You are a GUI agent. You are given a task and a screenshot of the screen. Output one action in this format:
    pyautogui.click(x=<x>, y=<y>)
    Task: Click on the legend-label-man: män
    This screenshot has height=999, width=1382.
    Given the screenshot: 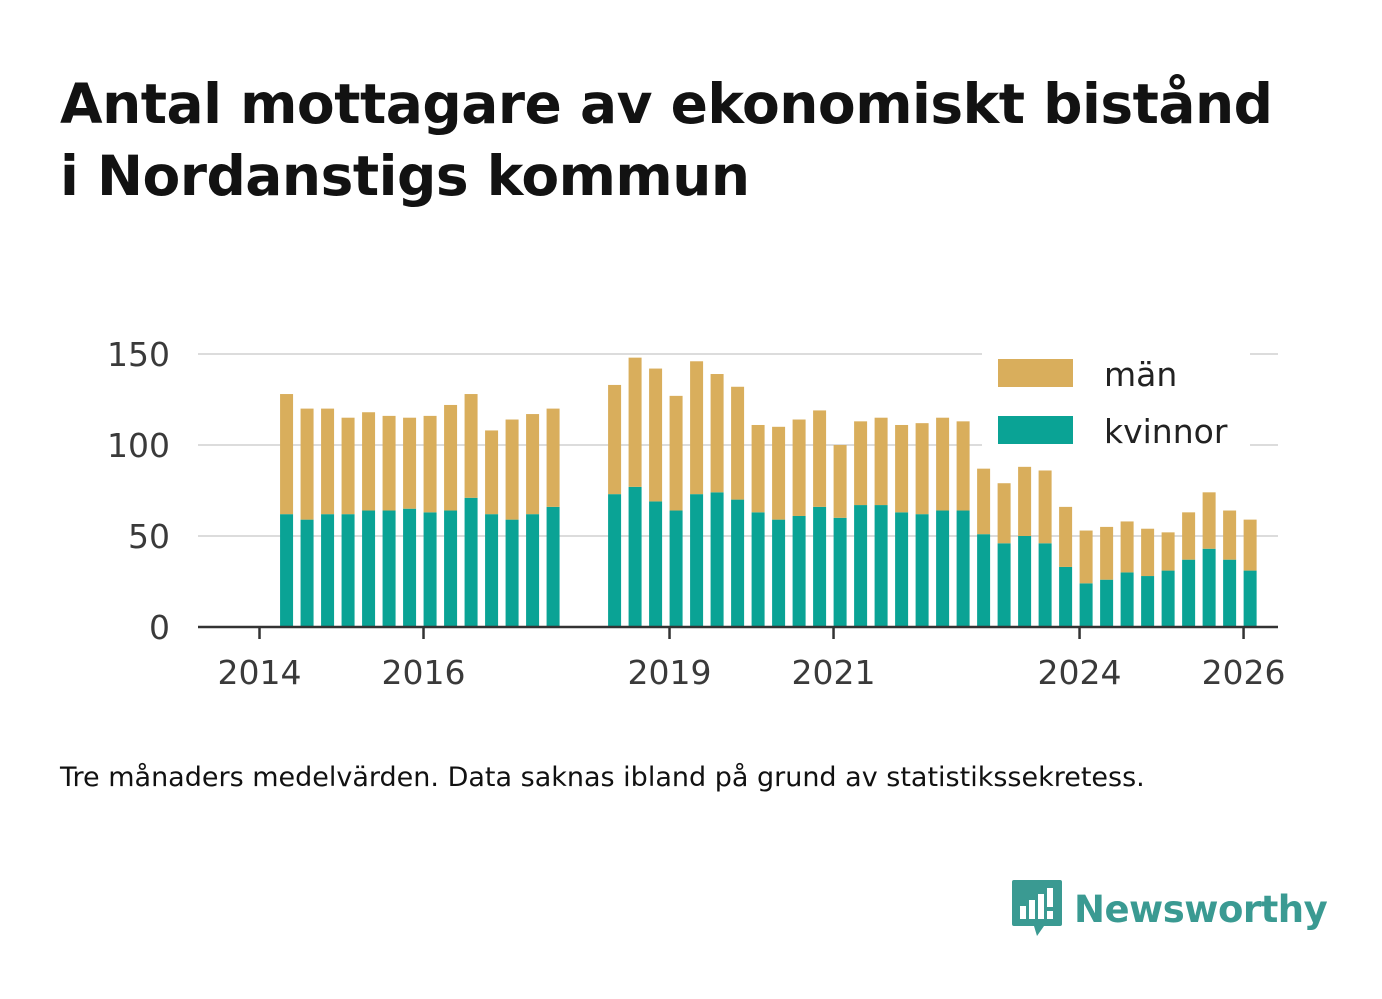 What is the action you would take?
    pyautogui.click(x=1140, y=374)
    